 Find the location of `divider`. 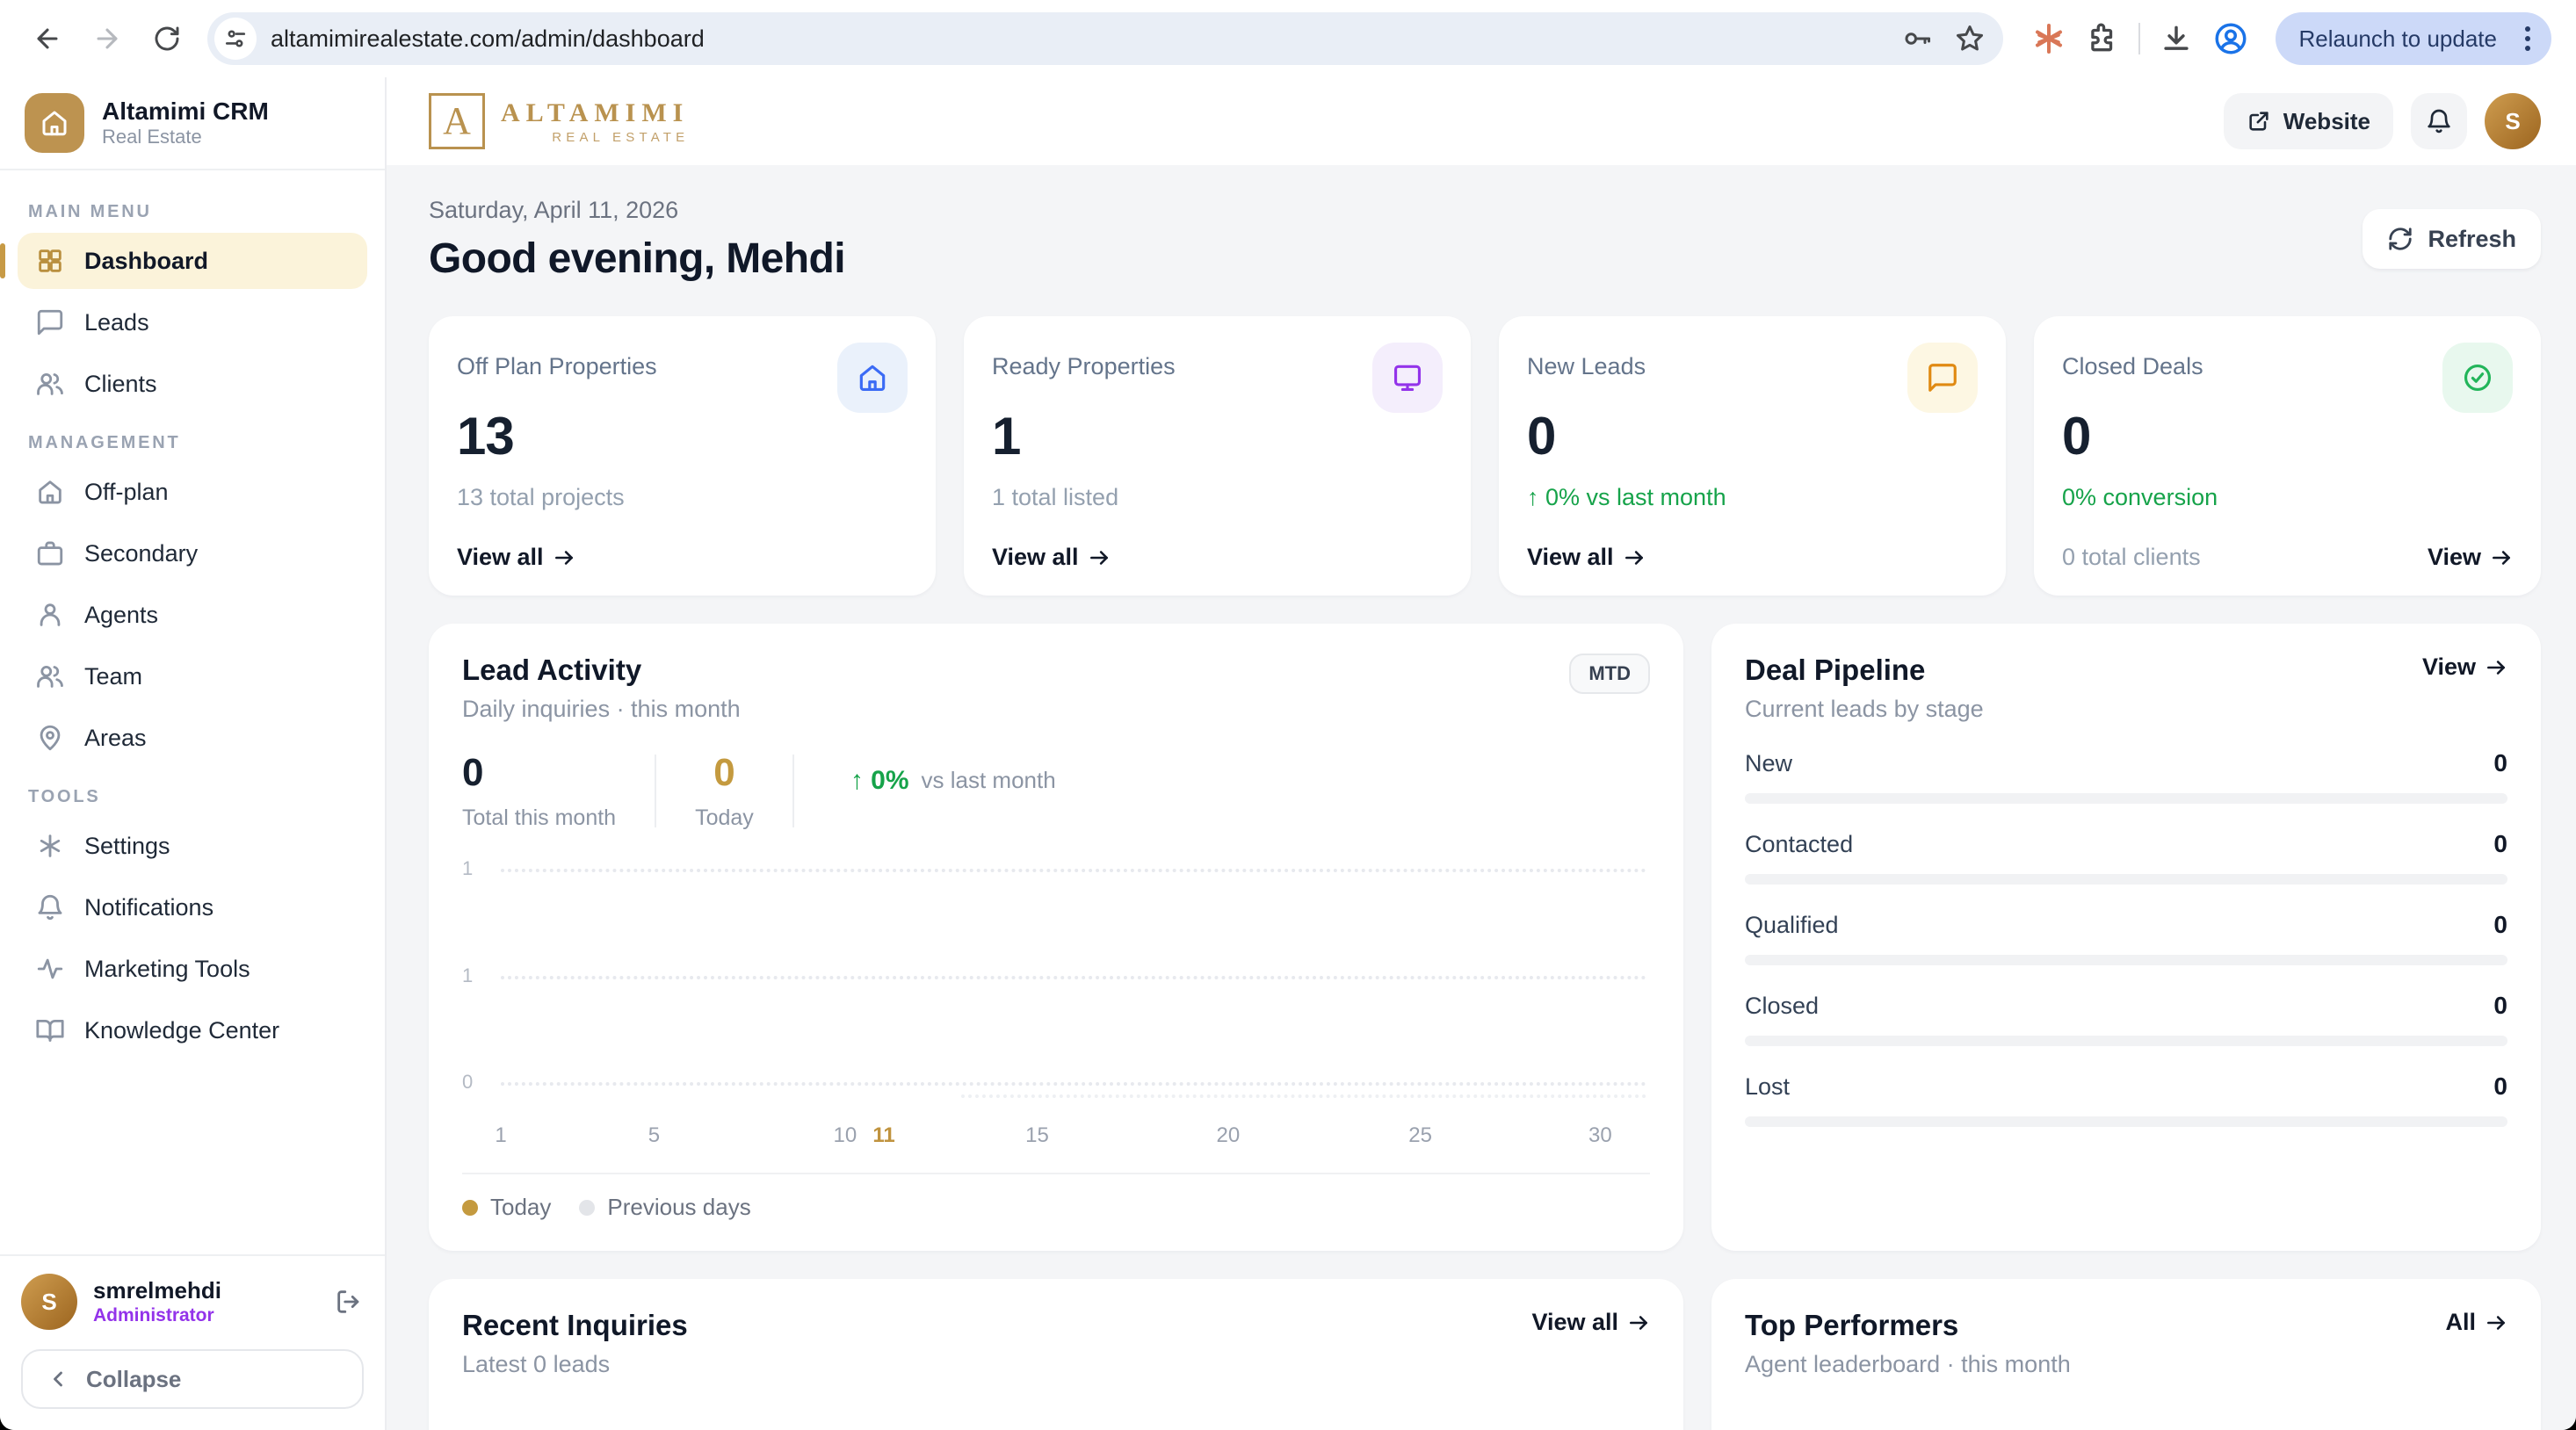

divider is located at coordinates (656, 791).